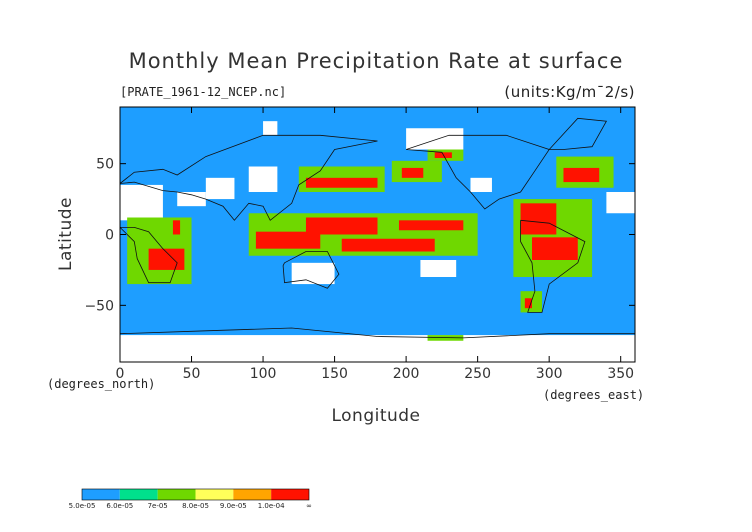 This screenshot has height=532, width=752. What do you see at coordinates (158, 506) in the screenshot?
I see `colorbar-tick-label-2: 7e-05` at bounding box center [158, 506].